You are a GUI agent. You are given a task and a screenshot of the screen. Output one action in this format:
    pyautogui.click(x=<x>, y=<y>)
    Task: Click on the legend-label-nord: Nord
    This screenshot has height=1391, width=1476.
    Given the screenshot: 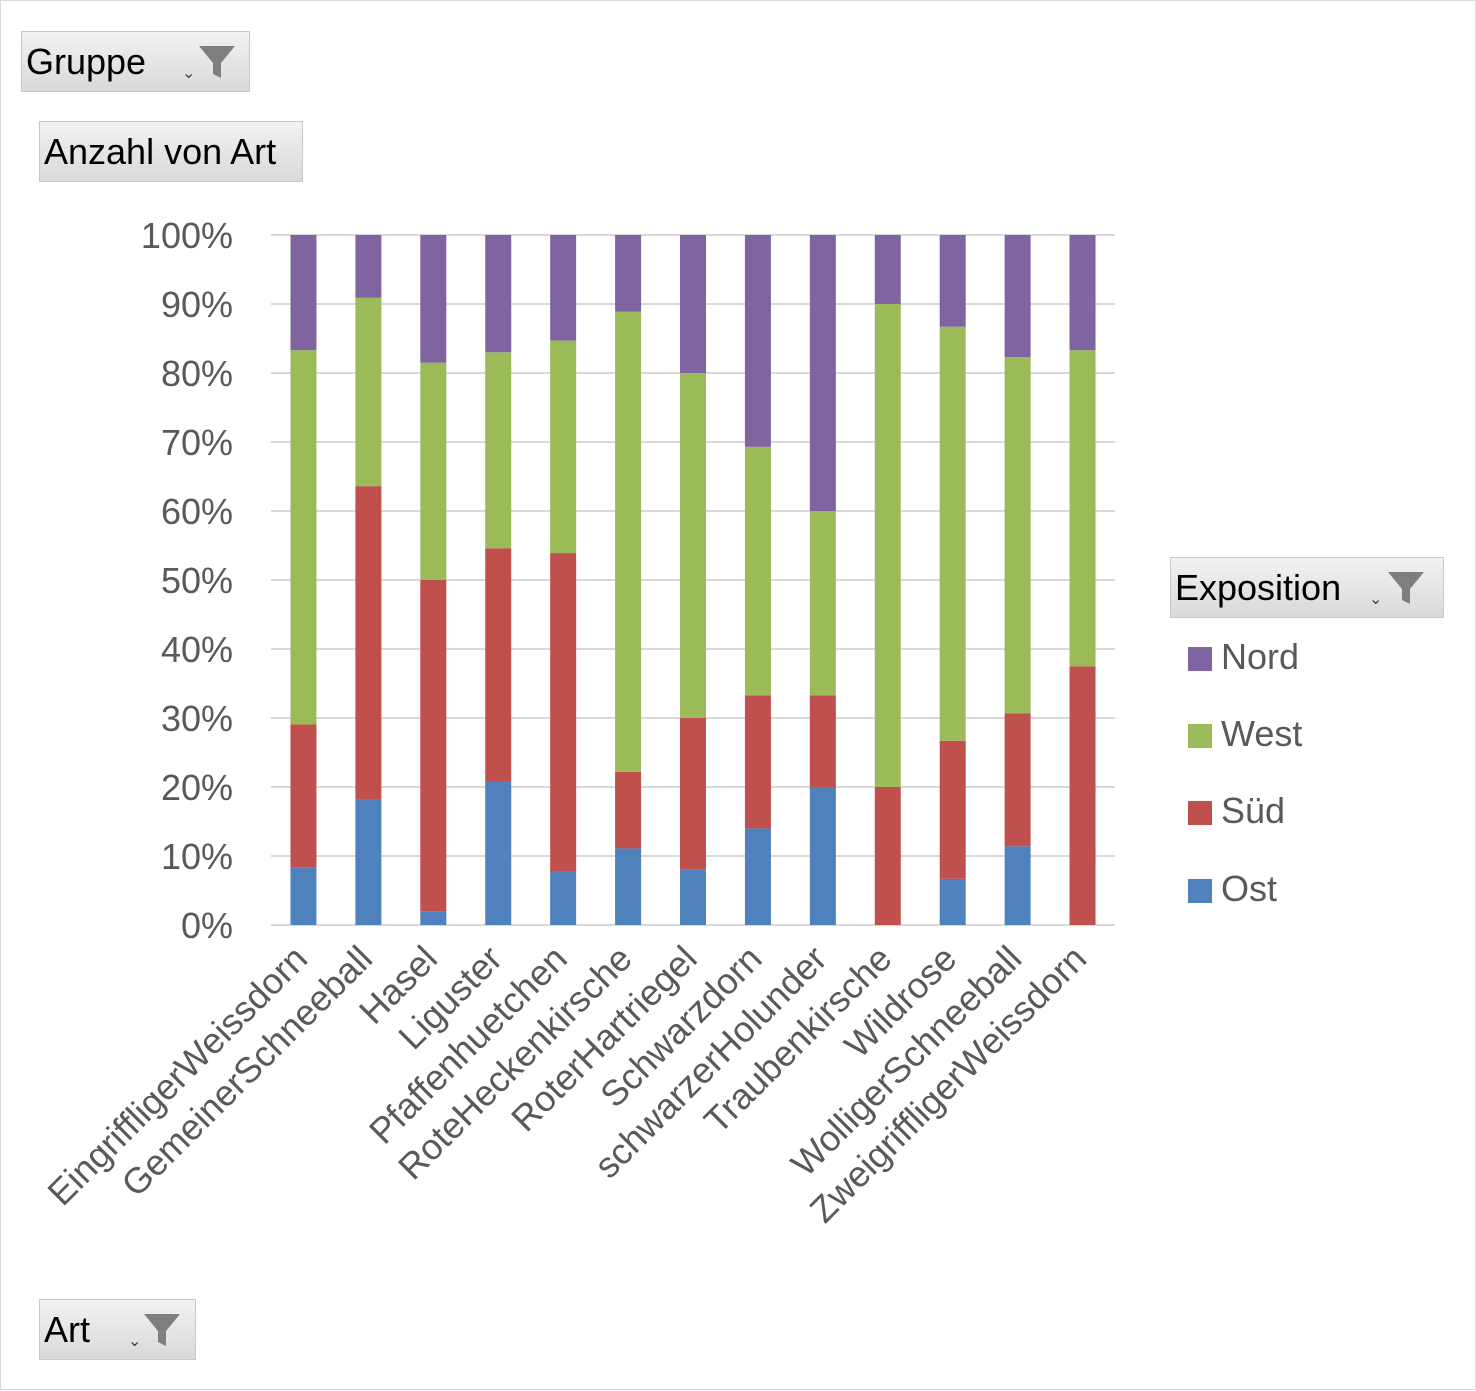 What is the action you would take?
    pyautogui.click(x=1260, y=656)
    